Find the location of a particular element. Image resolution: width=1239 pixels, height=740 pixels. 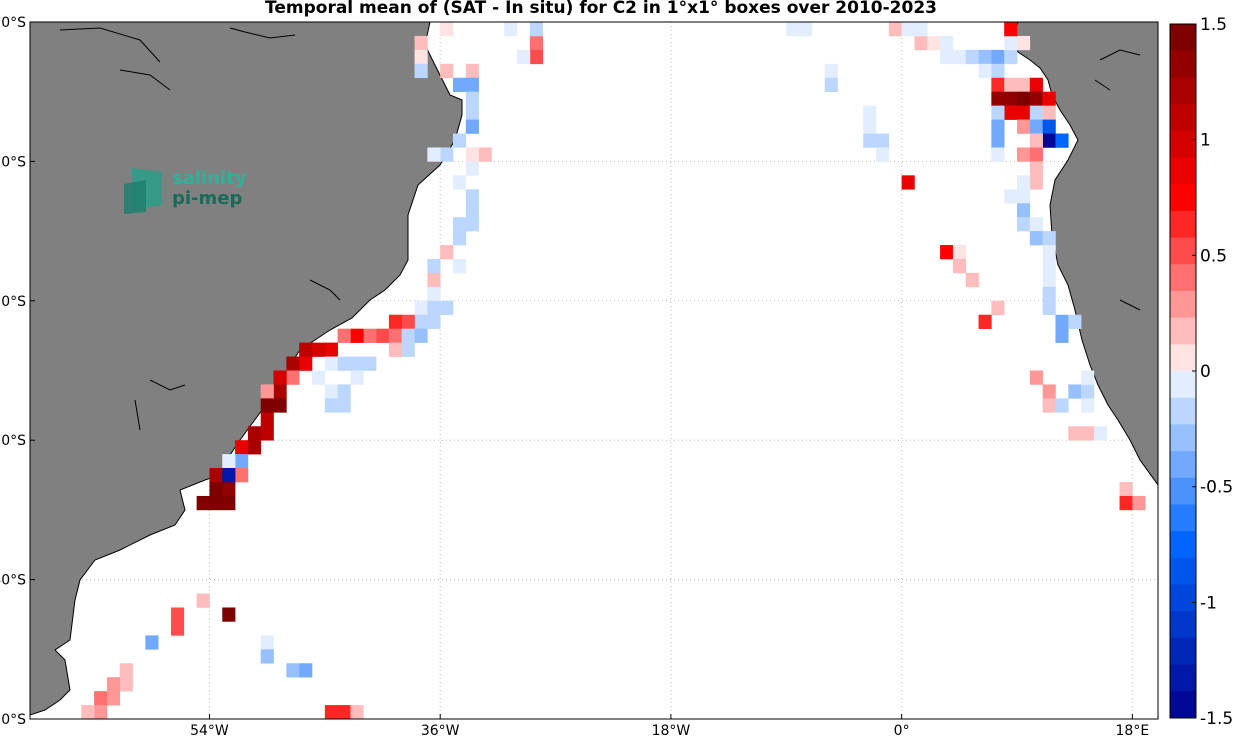

lon-tick-label: 18°E is located at coordinates (1133, 731).